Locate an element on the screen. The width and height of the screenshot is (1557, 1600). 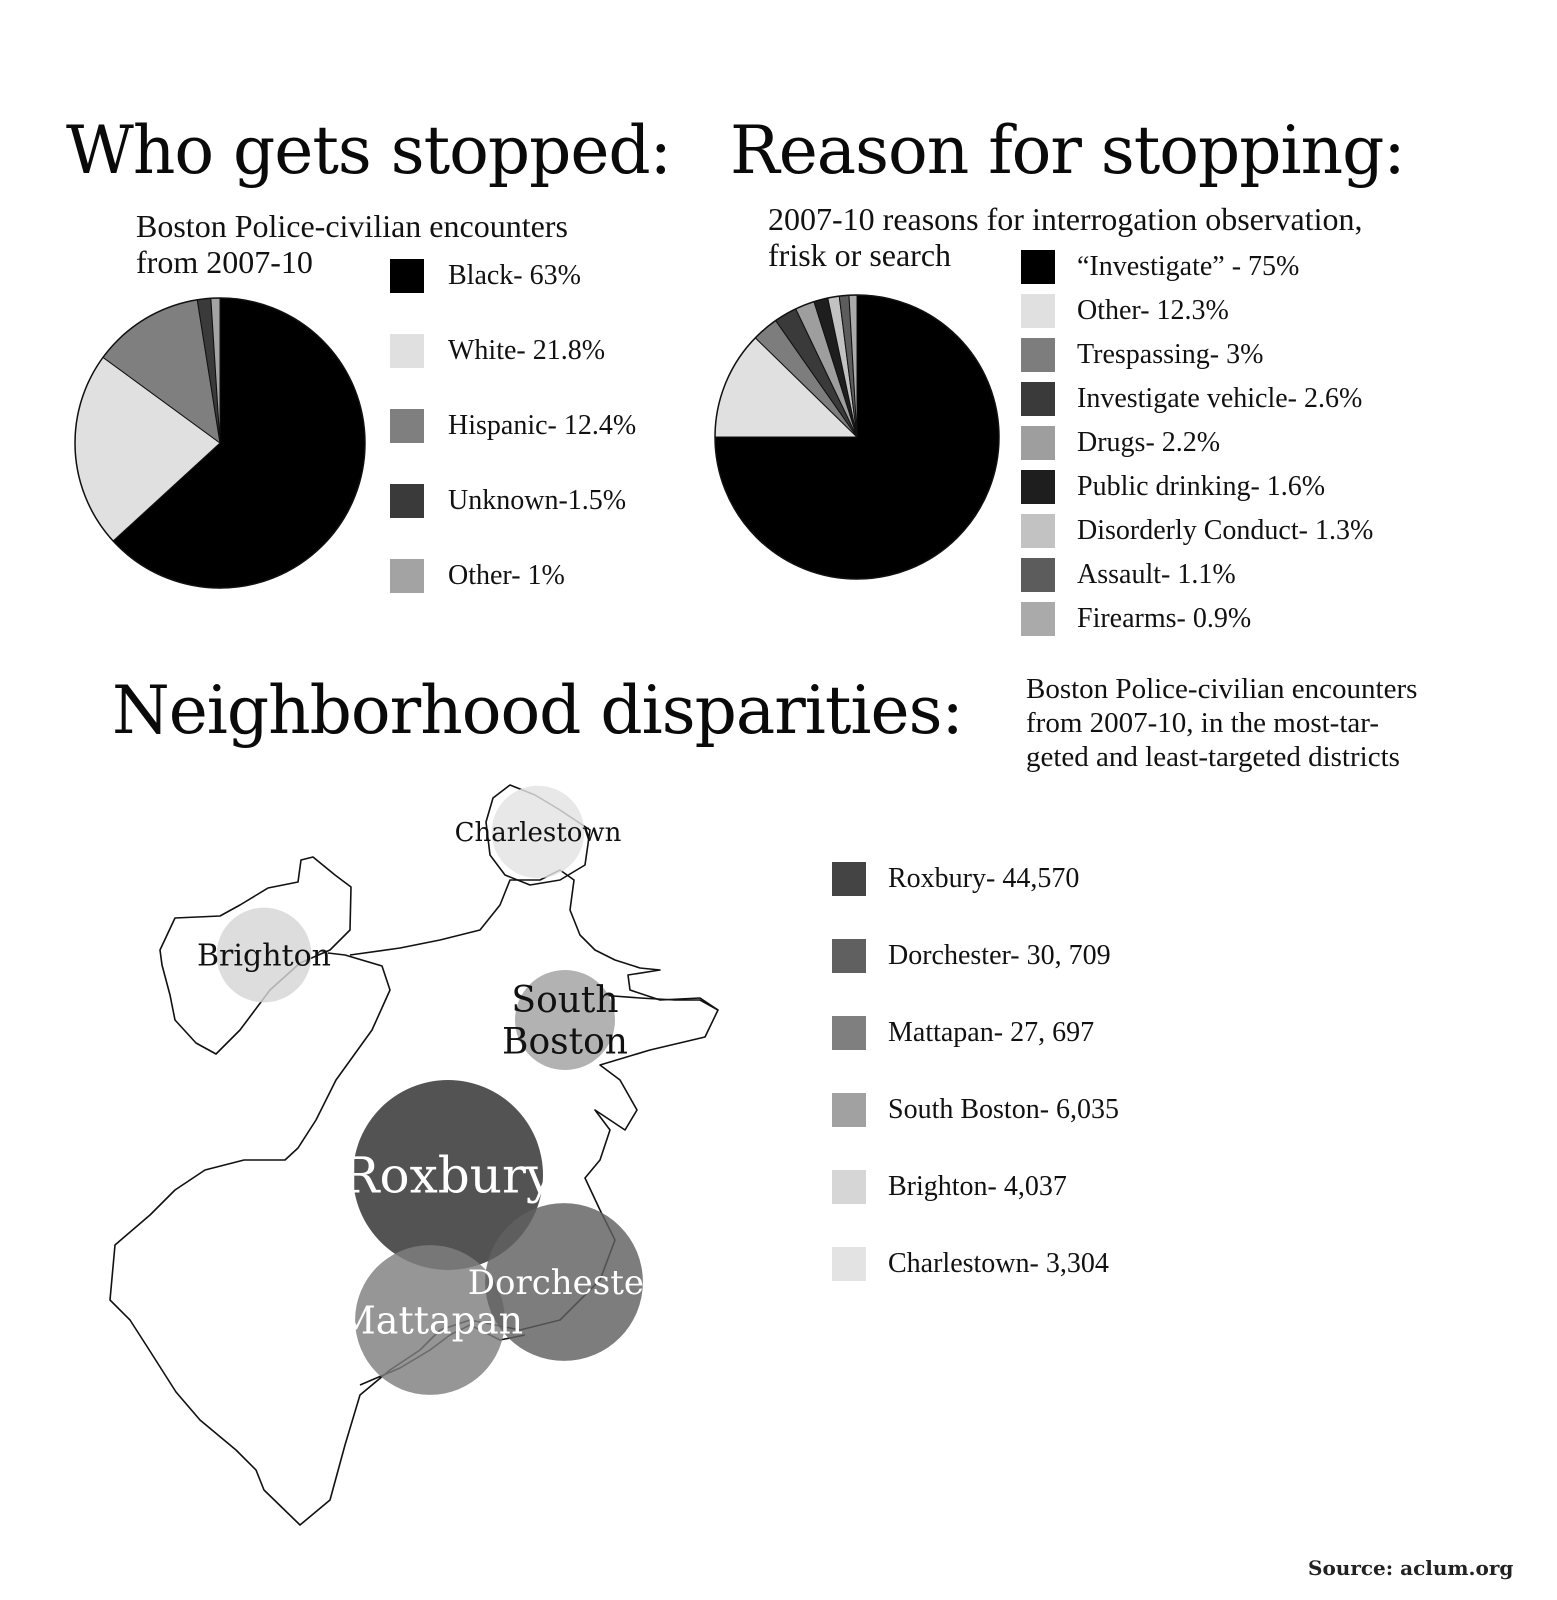
south-boston-outline is located at coordinates (659, 1002).